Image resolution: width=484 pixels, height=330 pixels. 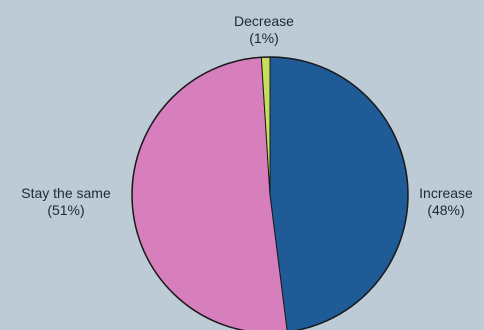 I want to click on slice-label-decrease: Decrease (1%), so click(x=264, y=30).